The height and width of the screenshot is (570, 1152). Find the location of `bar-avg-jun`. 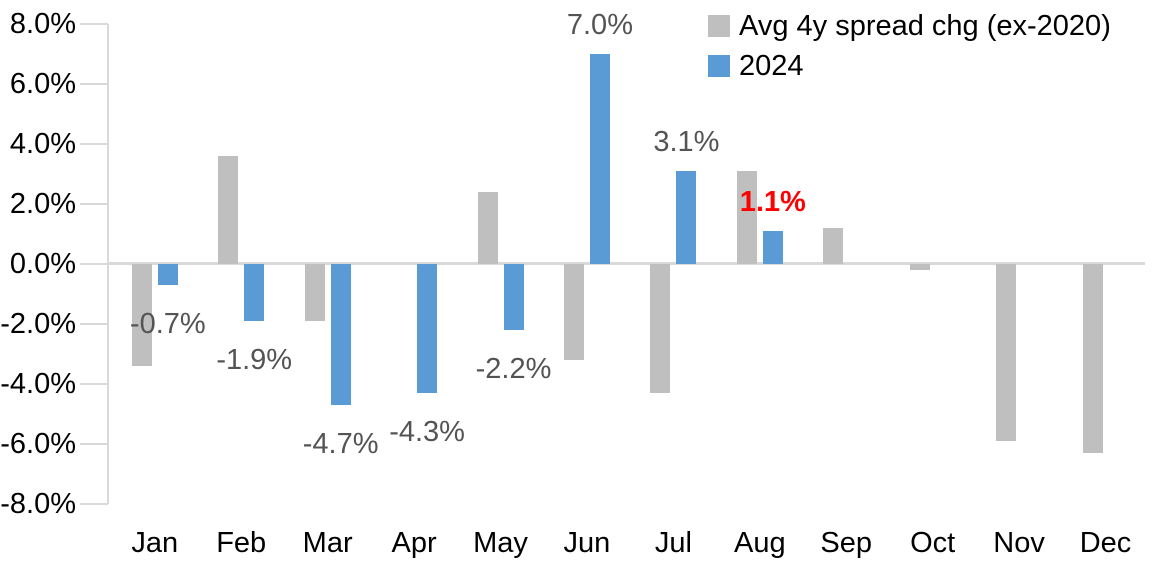

bar-avg-jun is located at coordinates (573, 312).